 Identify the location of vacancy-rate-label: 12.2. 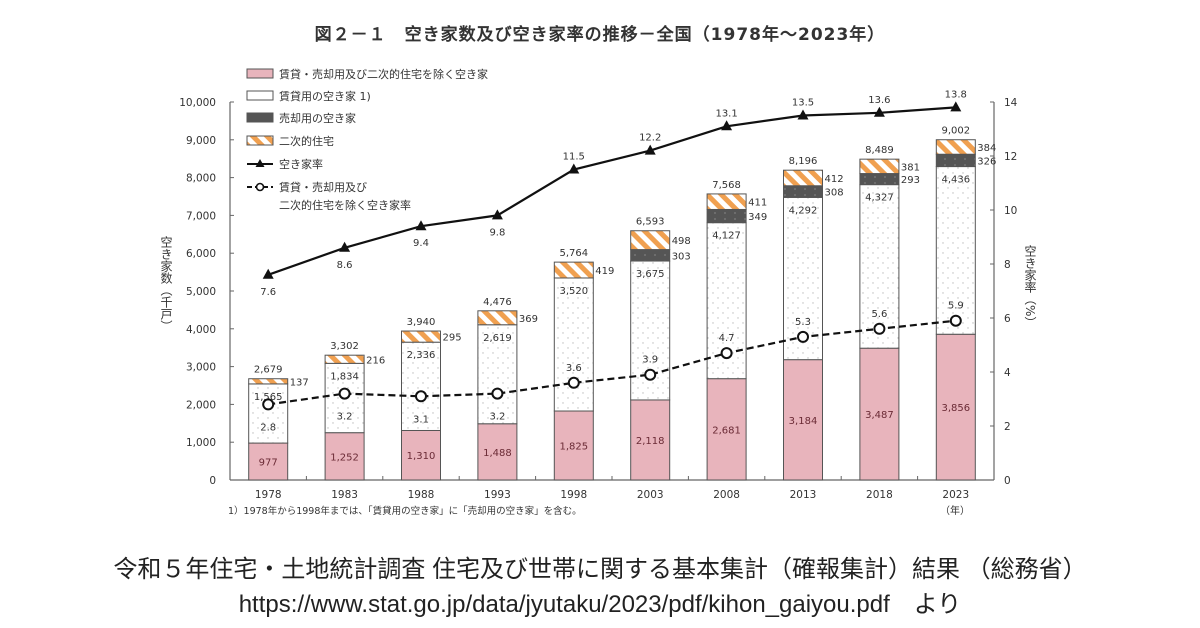
(650, 138).